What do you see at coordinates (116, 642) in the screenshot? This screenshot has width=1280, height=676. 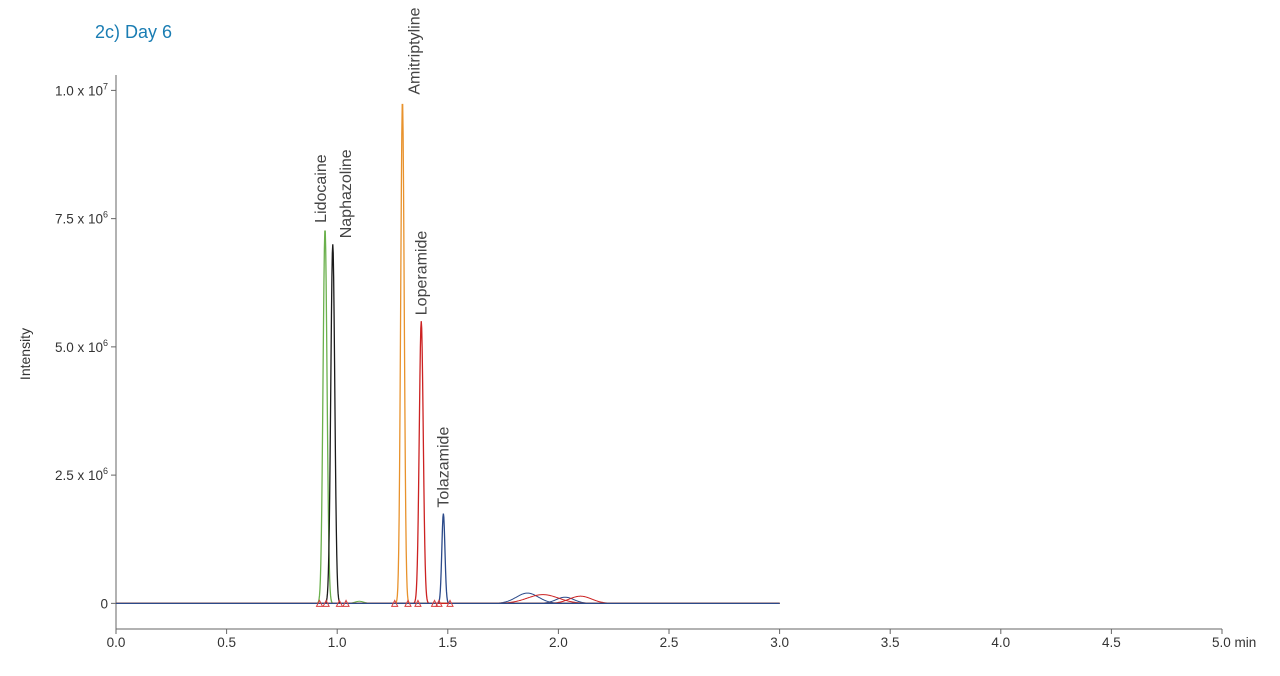 I see `x-tick-label: 0.0` at bounding box center [116, 642].